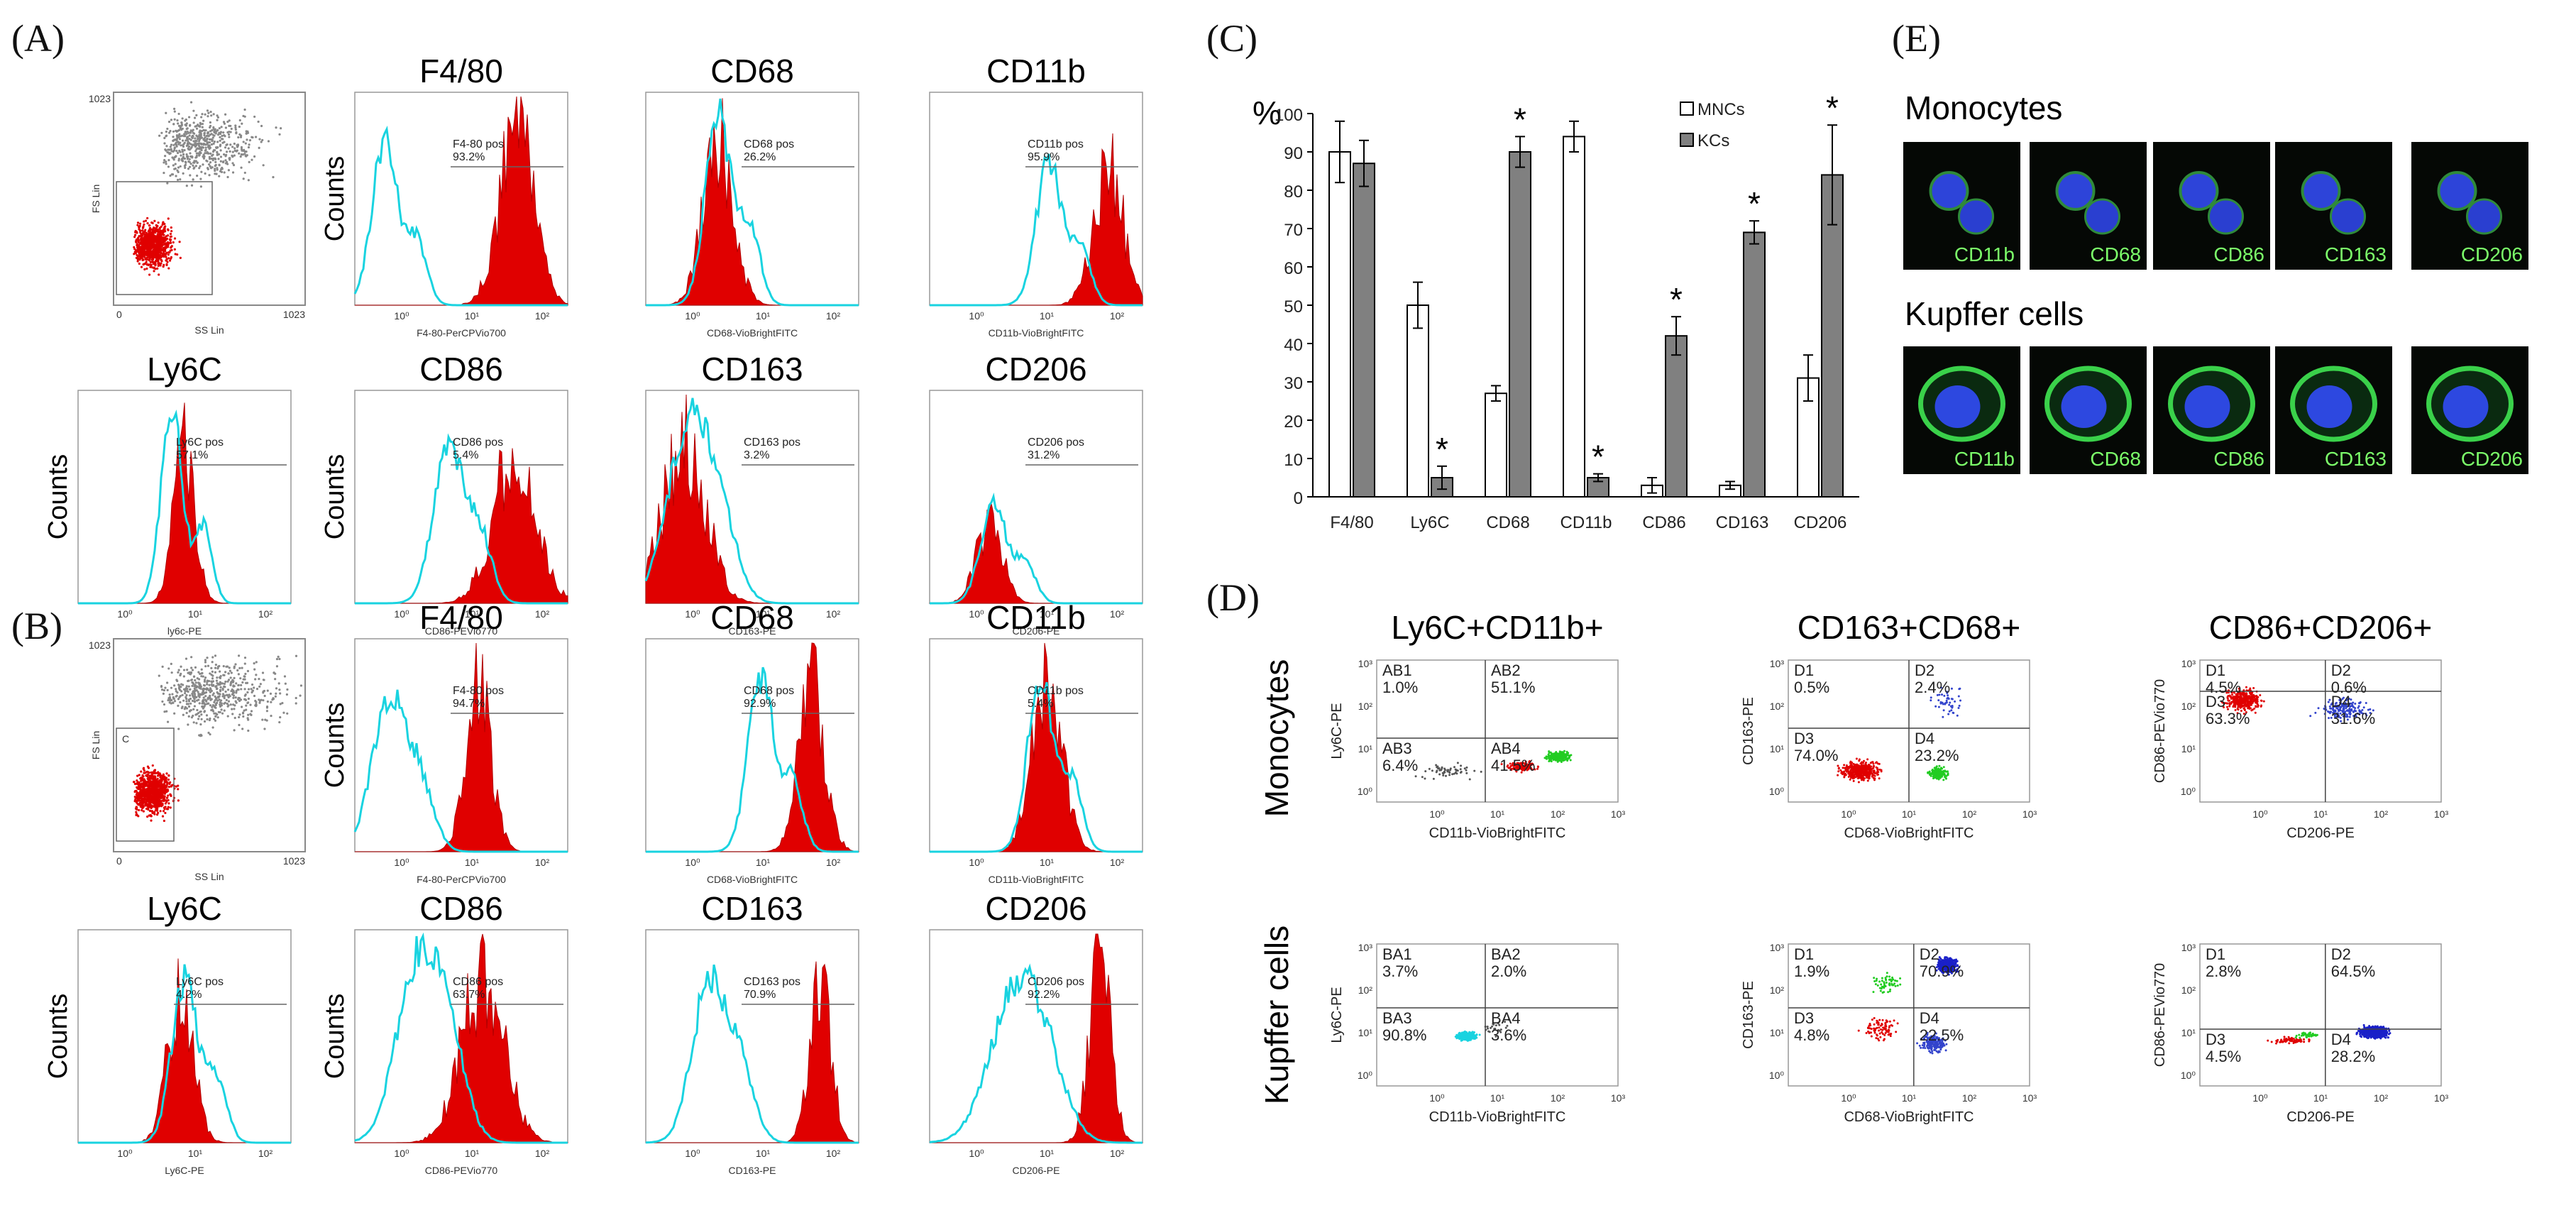  What do you see at coordinates (1713, 140) in the screenshot?
I see `c-legend-label: KCs` at bounding box center [1713, 140].